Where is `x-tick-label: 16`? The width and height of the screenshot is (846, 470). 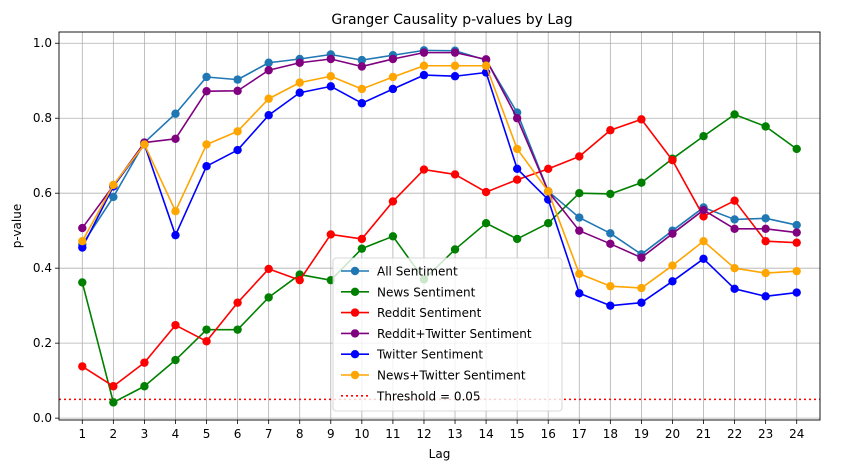 x-tick-label: 16 is located at coordinates (548, 434).